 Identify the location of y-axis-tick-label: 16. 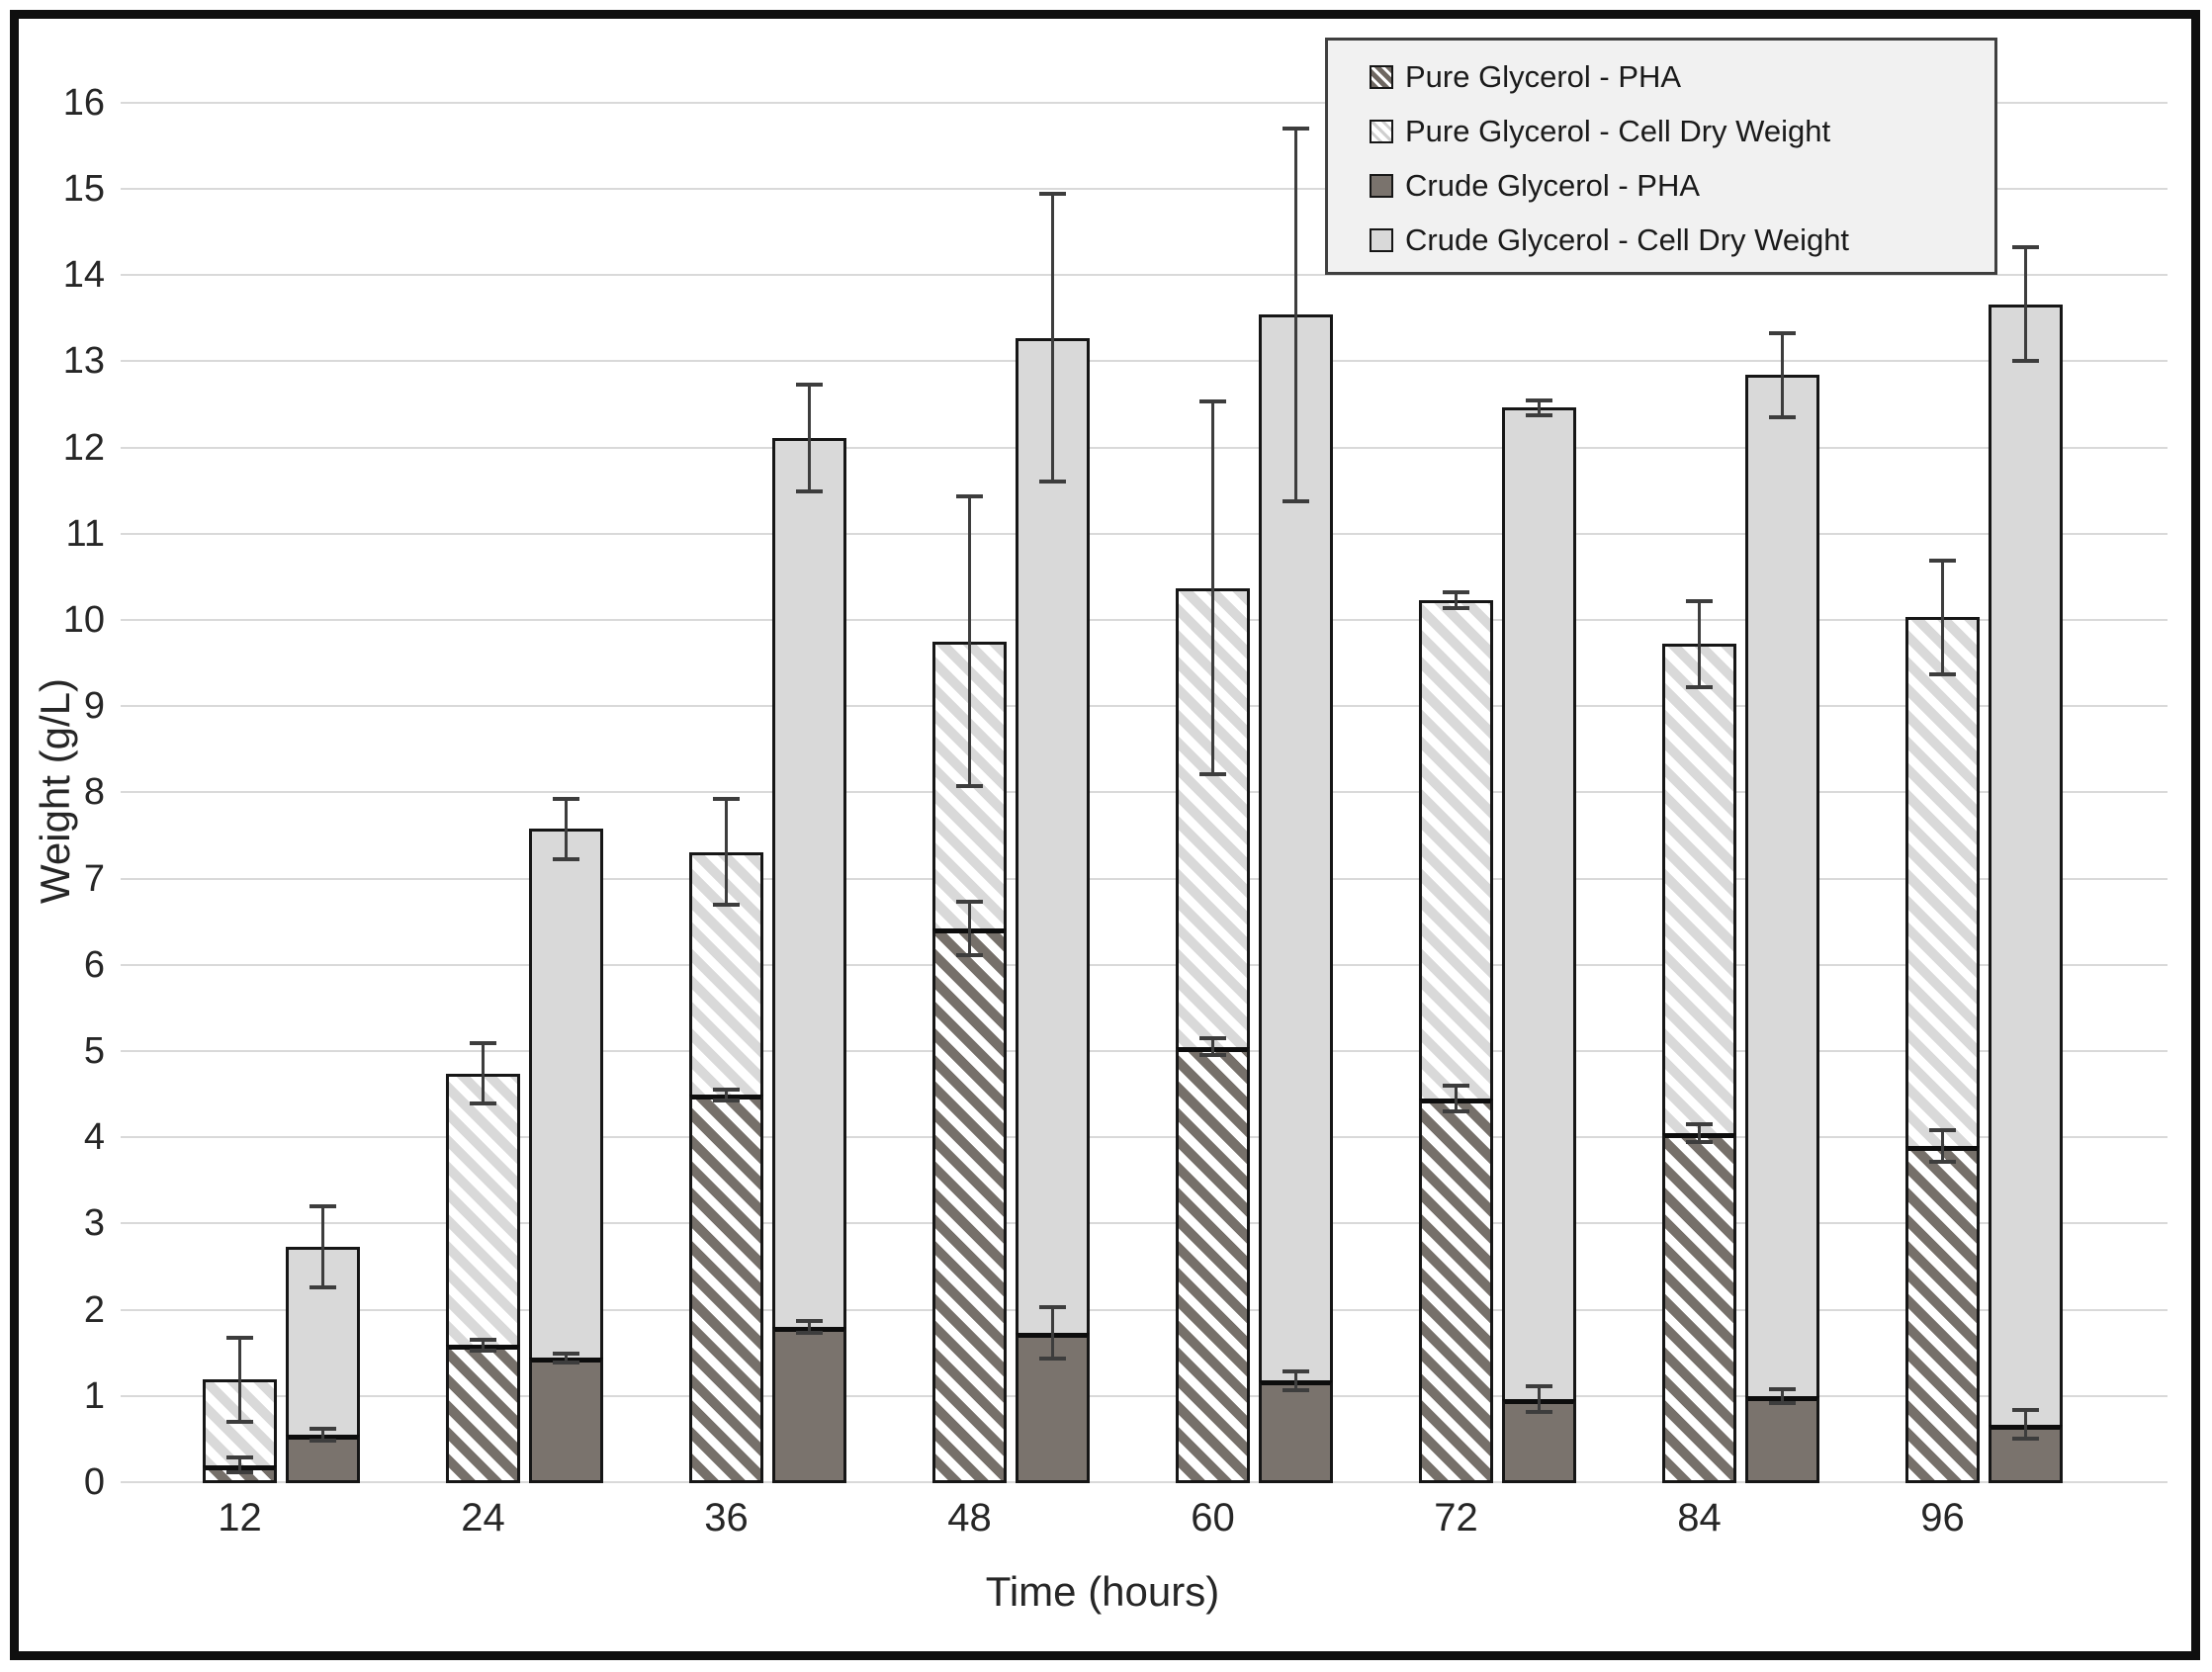
(83, 102).